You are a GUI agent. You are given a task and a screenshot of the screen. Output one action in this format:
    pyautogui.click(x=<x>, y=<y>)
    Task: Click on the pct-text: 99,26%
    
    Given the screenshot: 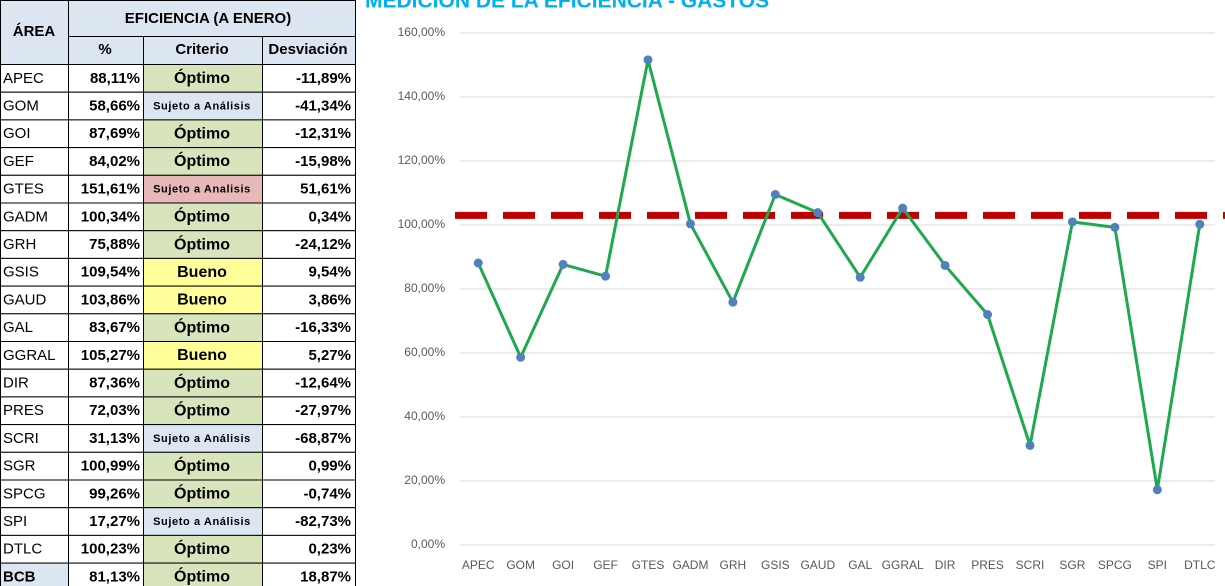 What is the action you would take?
    pyautogui.click(x=114, y=493)
    